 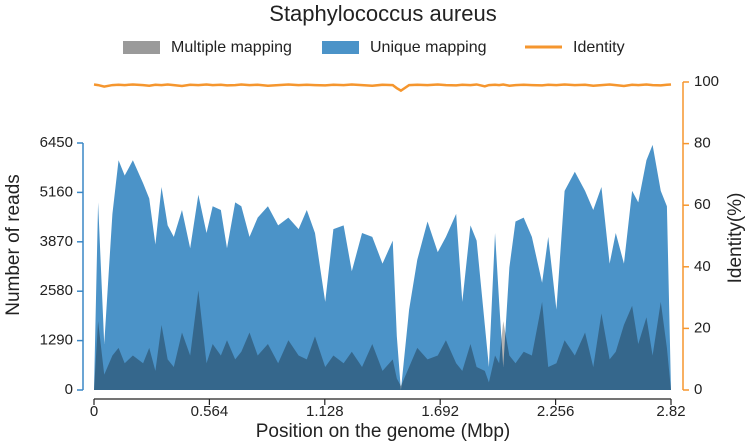 I want to click on y-tick-label: 1290, so click(x=56, y=340).